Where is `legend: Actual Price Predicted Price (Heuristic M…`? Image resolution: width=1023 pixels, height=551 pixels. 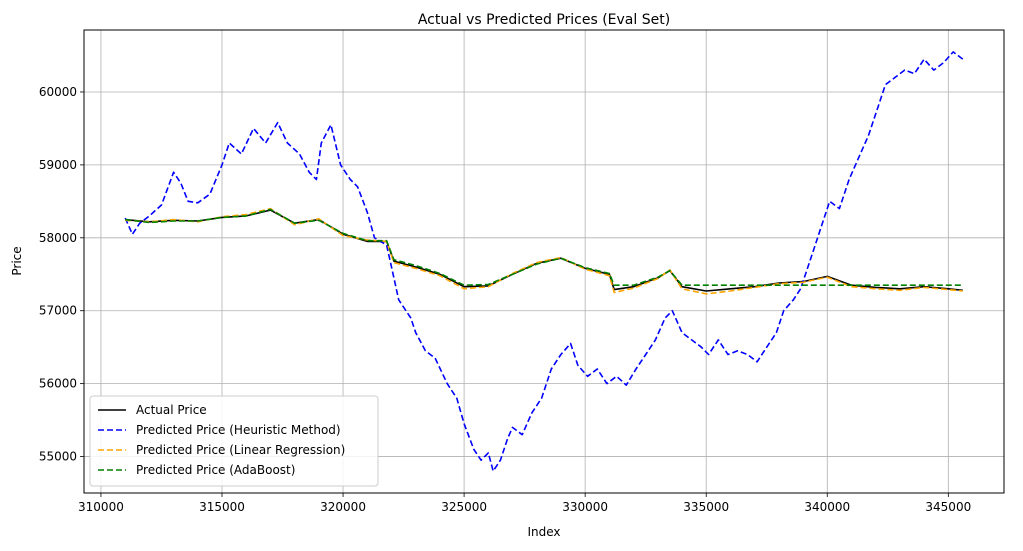
legend: Actual Price Predicted Price (Heuristic M… is located at coordinates (234, 441).